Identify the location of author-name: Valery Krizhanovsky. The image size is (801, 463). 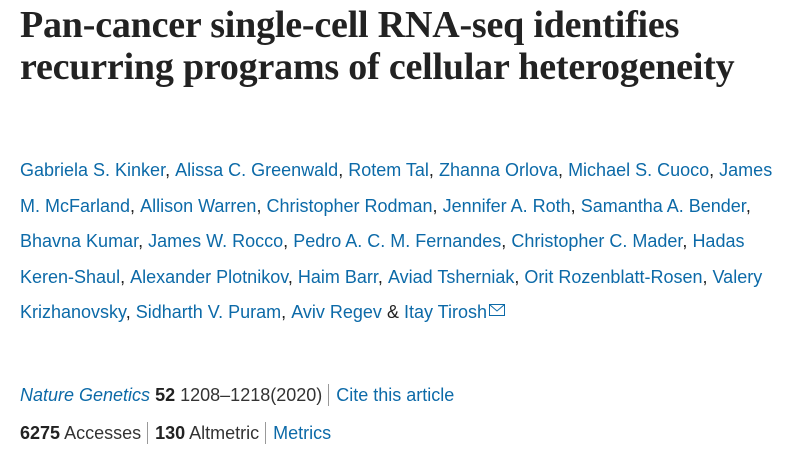
(391, 294).